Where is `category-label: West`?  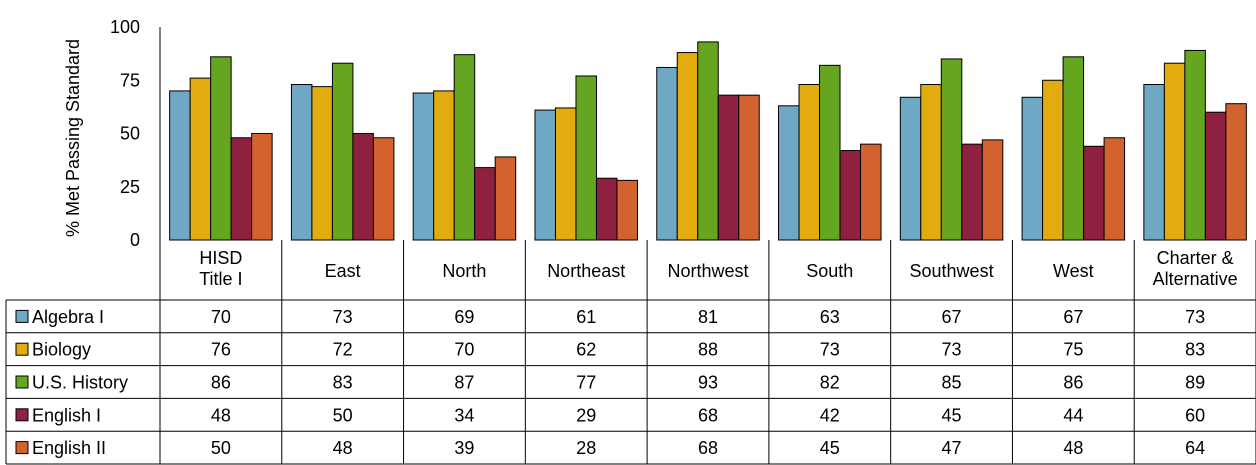 category-label: West is located at coordinates (1073, 271).